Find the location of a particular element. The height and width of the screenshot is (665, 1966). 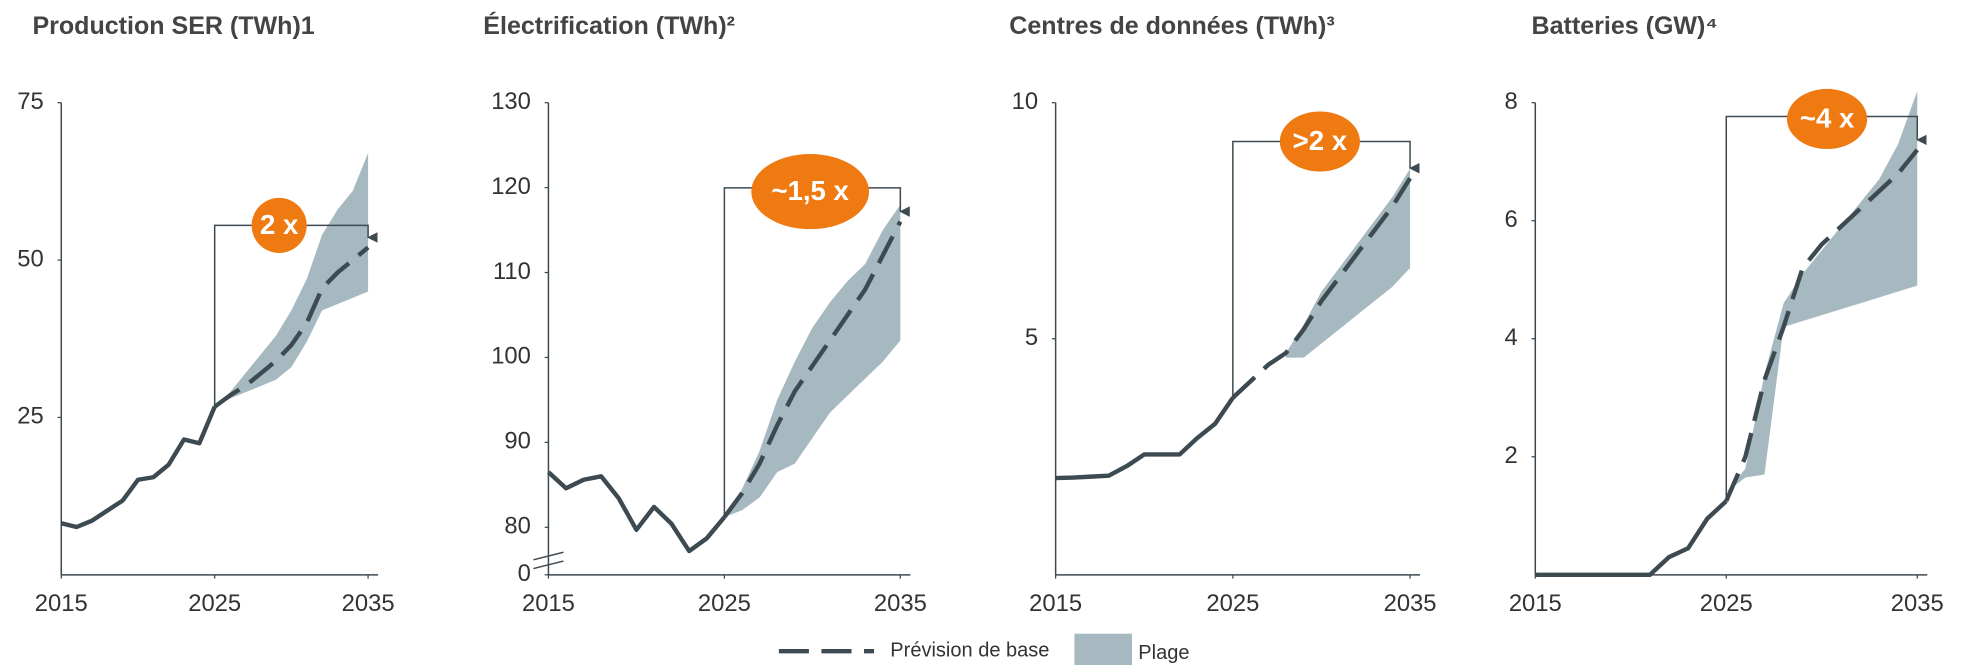

y-tick-label: 90 is located at coordinates (517, 441).